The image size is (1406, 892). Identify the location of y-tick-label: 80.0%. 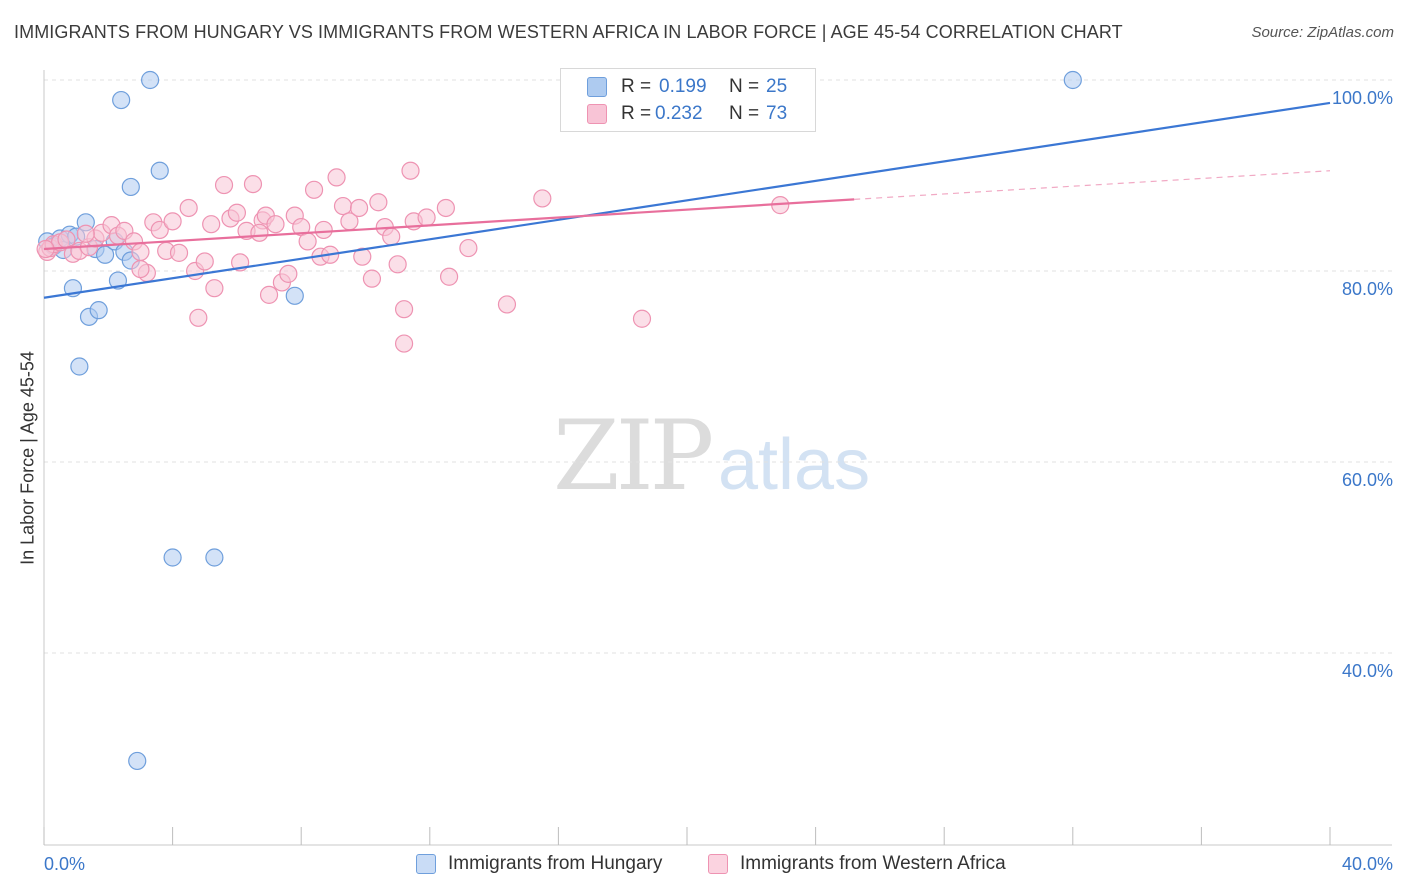
(1367, 289).